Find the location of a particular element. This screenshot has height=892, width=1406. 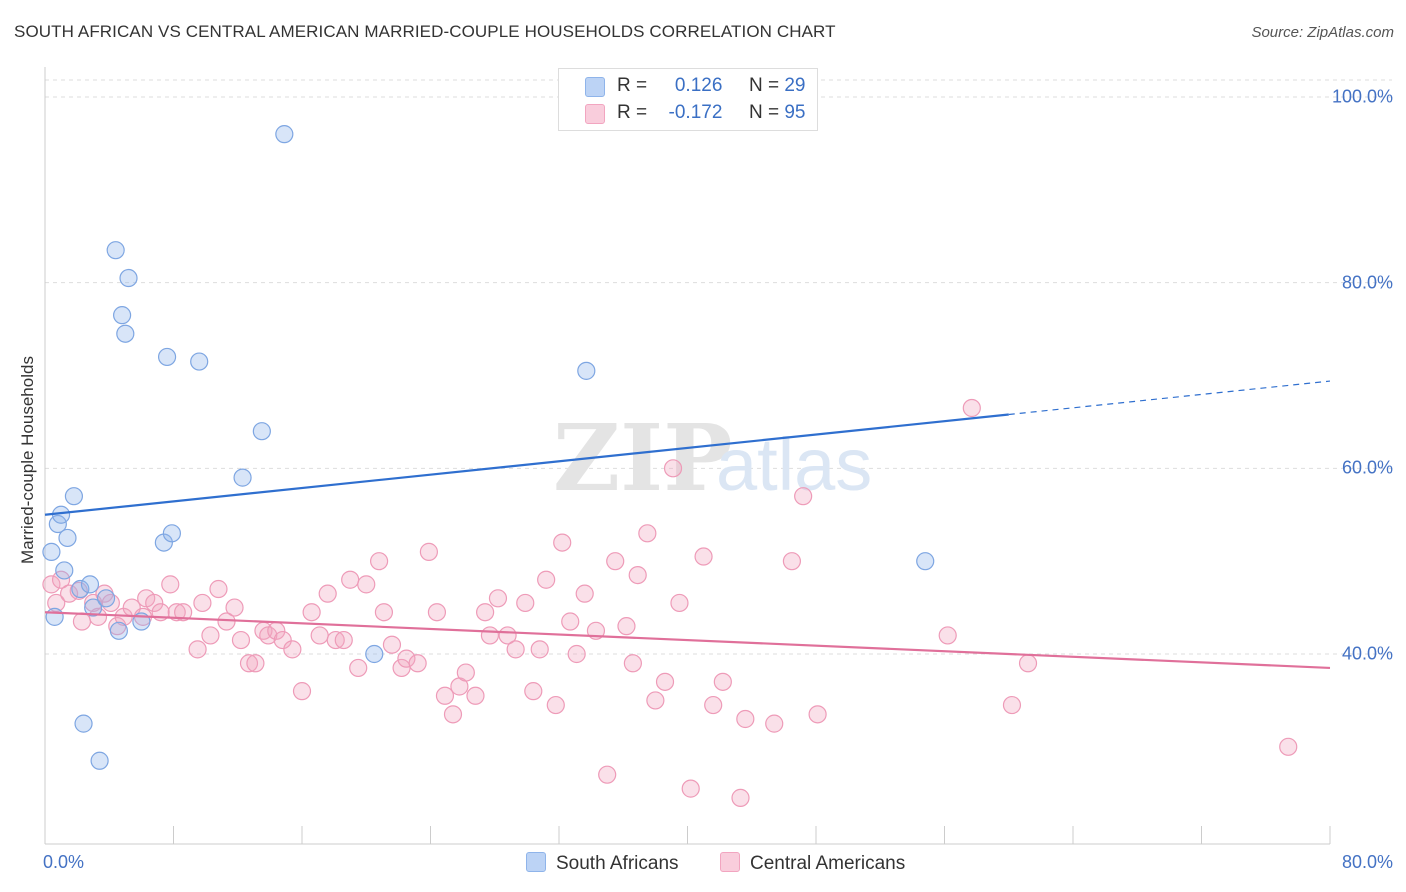

central-americans-trend-line is located at coordinates (687, 640).